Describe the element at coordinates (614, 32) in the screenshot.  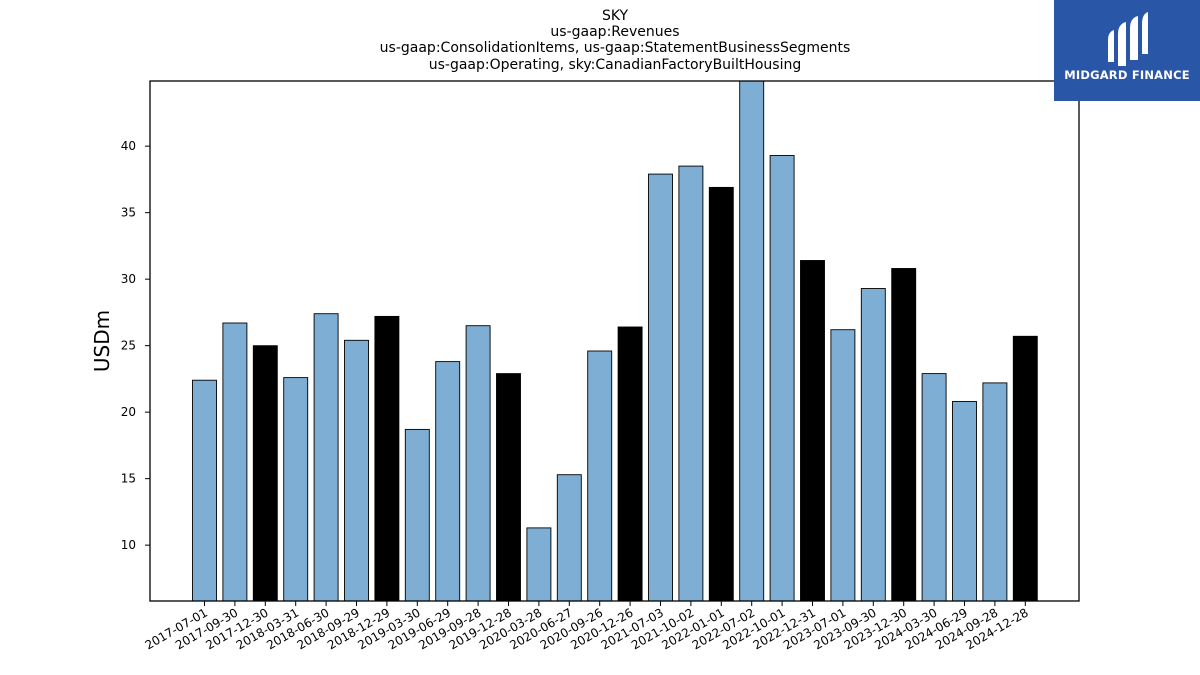
I see `chart-title-line-2: us-gaap:Revenues` at that location.